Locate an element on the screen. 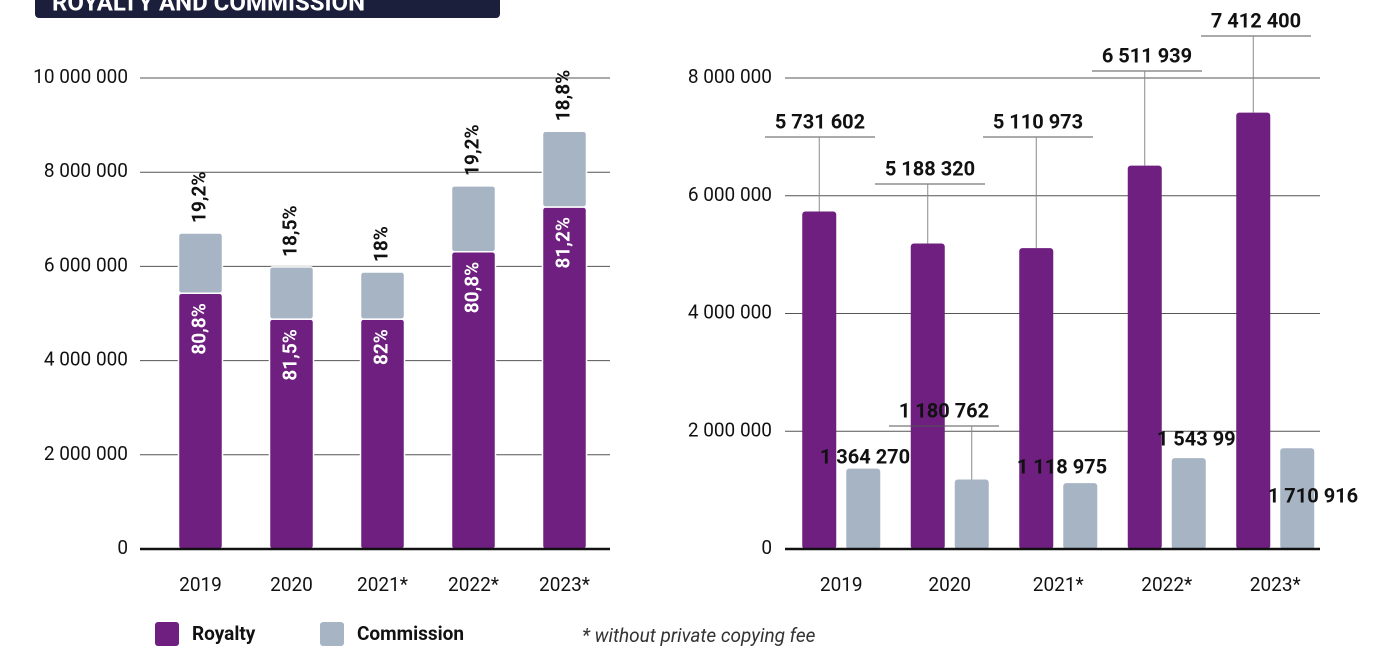  share-label: 18,5% is located at coordinates (290, 230).